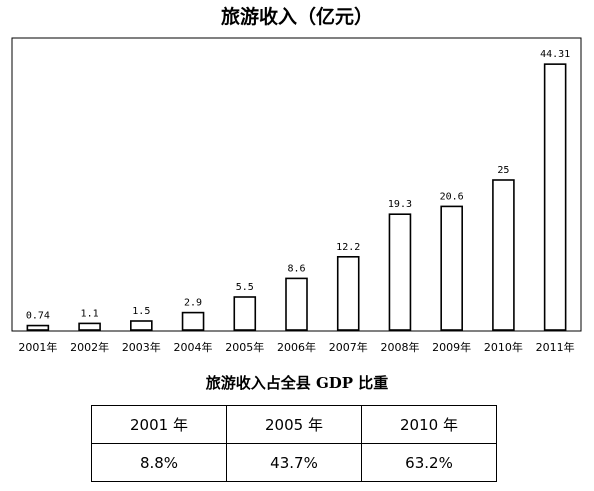 The width and height of the screenshot is (594, 491). What do you see at coordinates (452, 196) in the screenshot?
I see `data-label-8: 20.6` at bounding box center [452, 196].